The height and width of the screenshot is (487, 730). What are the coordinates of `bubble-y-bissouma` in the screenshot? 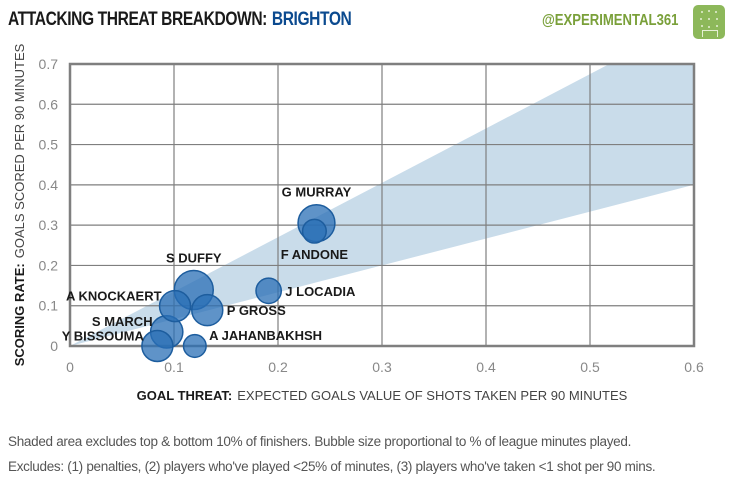 It's located at (157, 346).